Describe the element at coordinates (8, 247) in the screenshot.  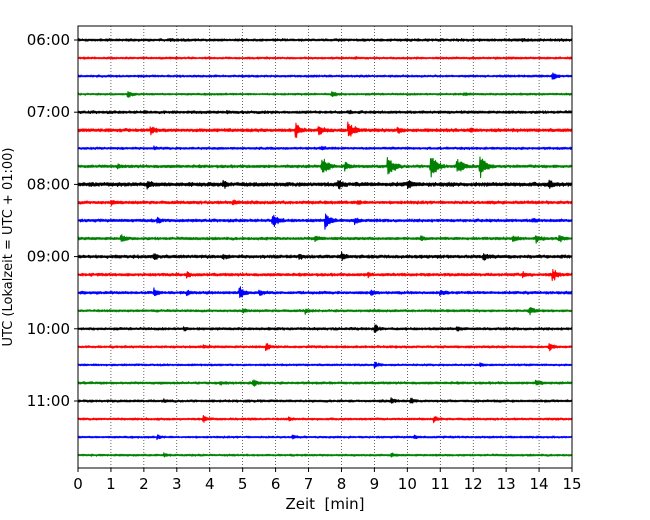
I see `y-axis-label: UTC (Lokalzeit = UTC + 01:00)` at that location.